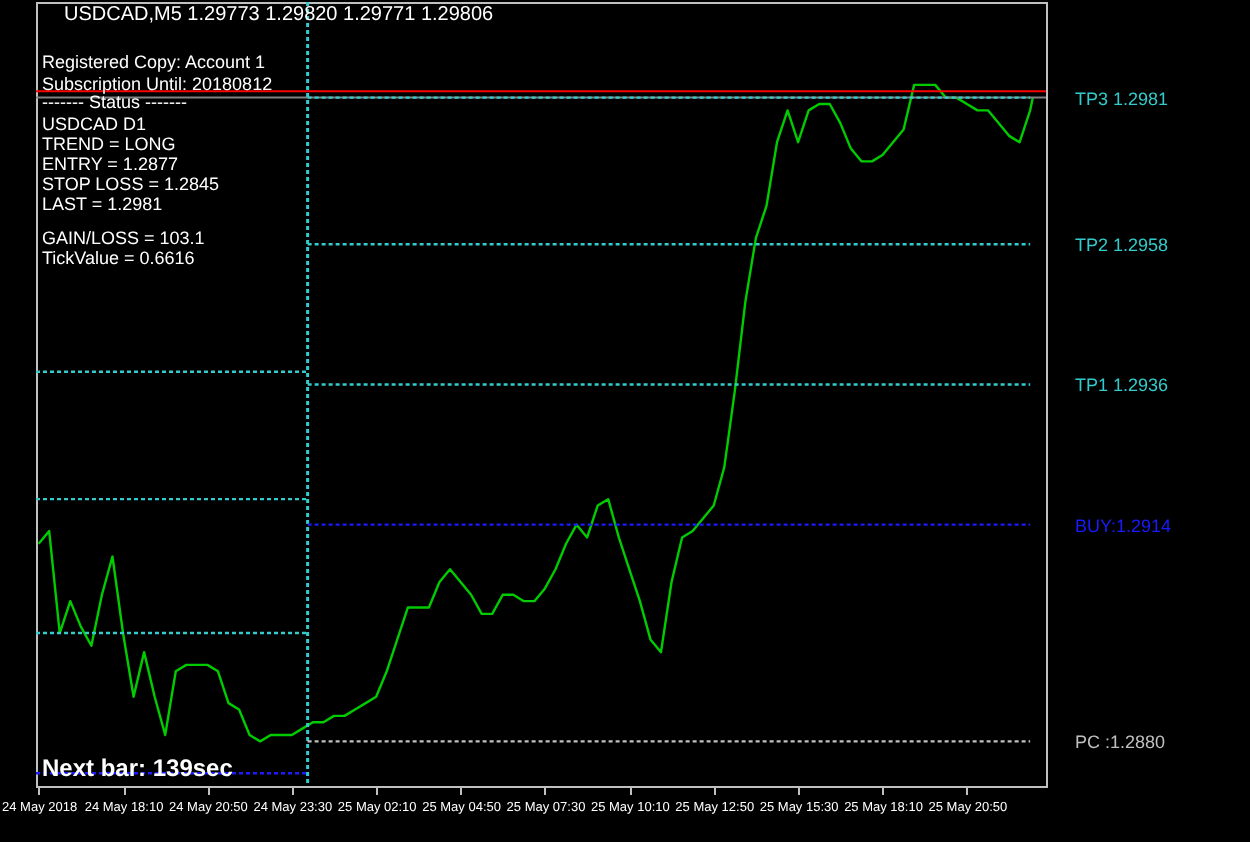 Image resolution: width=1250 pixels, height=842 pixels. Describe the element at coordinates (109, 144) in the screenshot. I see `annotation: TREND = LONG` at that location.